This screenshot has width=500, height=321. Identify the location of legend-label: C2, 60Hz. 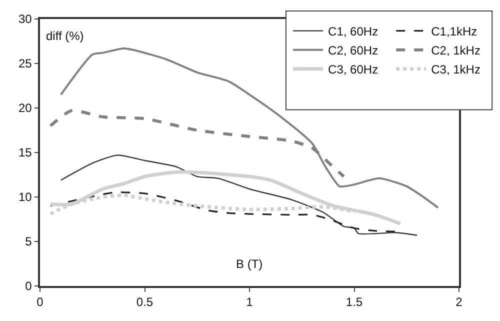
(353, 51).